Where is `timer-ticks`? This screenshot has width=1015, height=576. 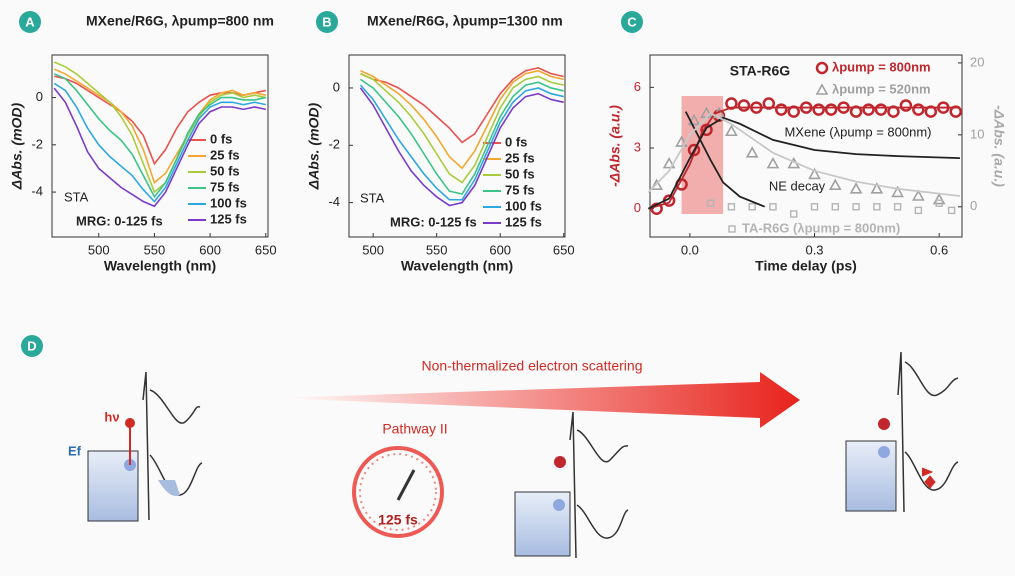 timer-ticks is located at coordinates (398, 492).